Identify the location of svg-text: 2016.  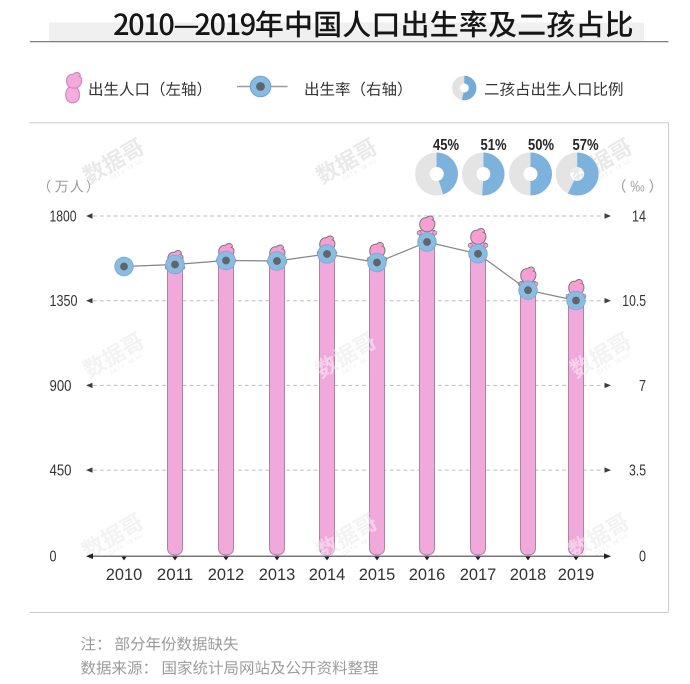
(427, 575).